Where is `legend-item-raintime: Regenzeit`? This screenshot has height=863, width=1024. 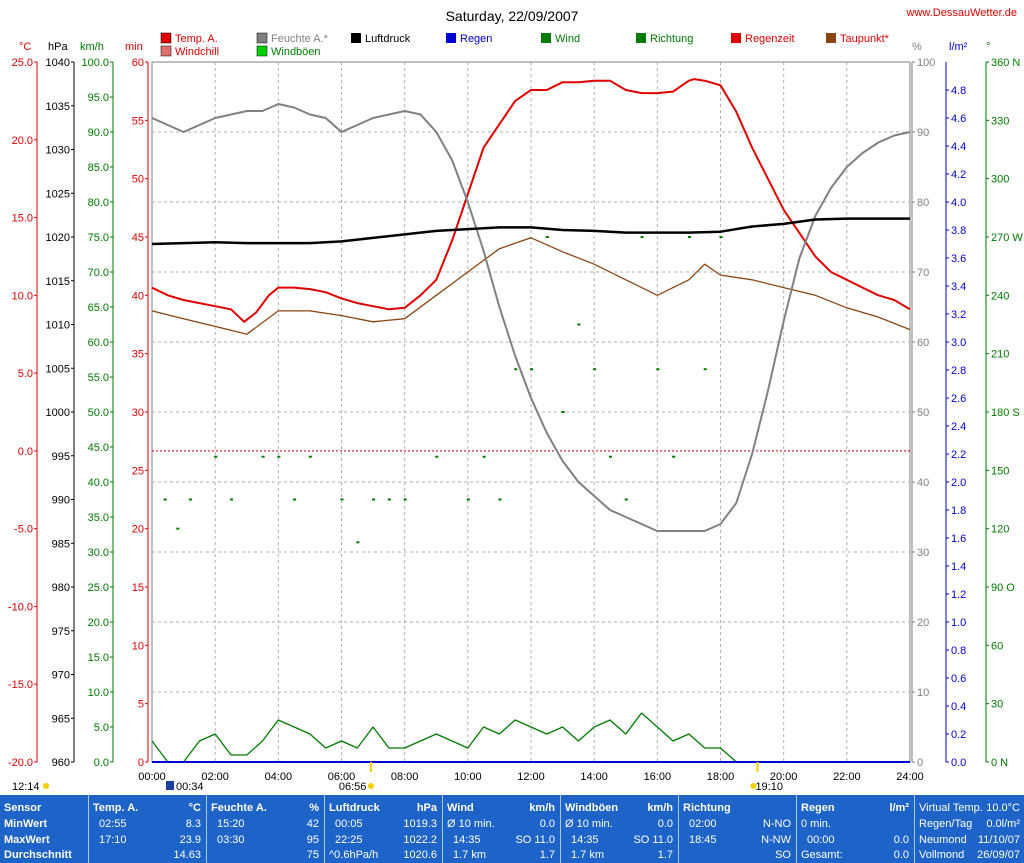 legend-item-raintime: Regenzeit is located at coordinates (763, 39).